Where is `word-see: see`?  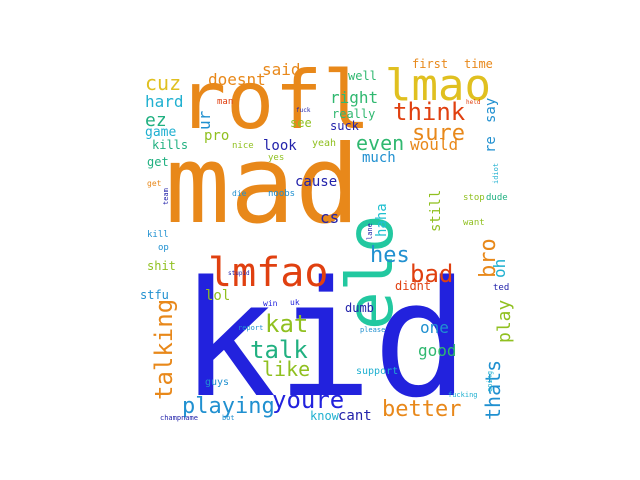 word-see: see is located at coordinates (301, 123).